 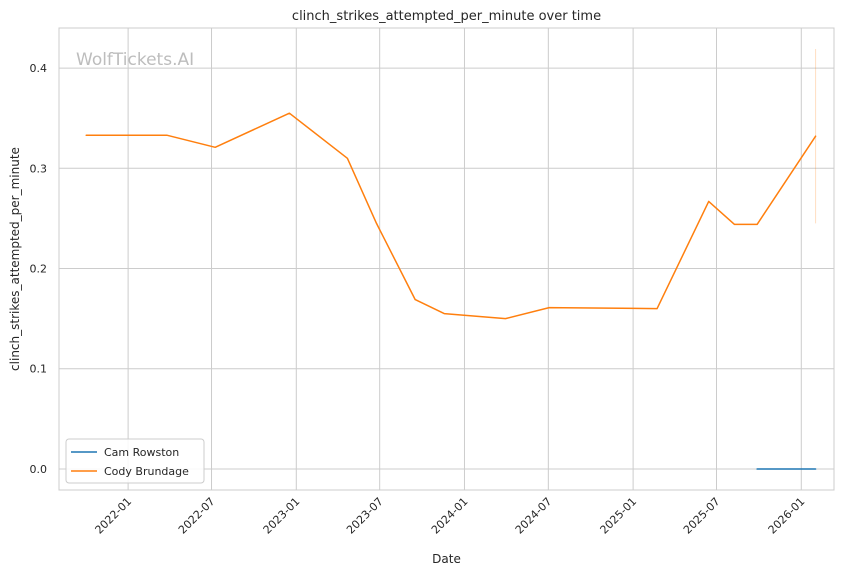 What do you see at coordinates (197, 516) in the screenshot?
I see `x-tick-label: 2022-07` at bounding box center [197, 516].